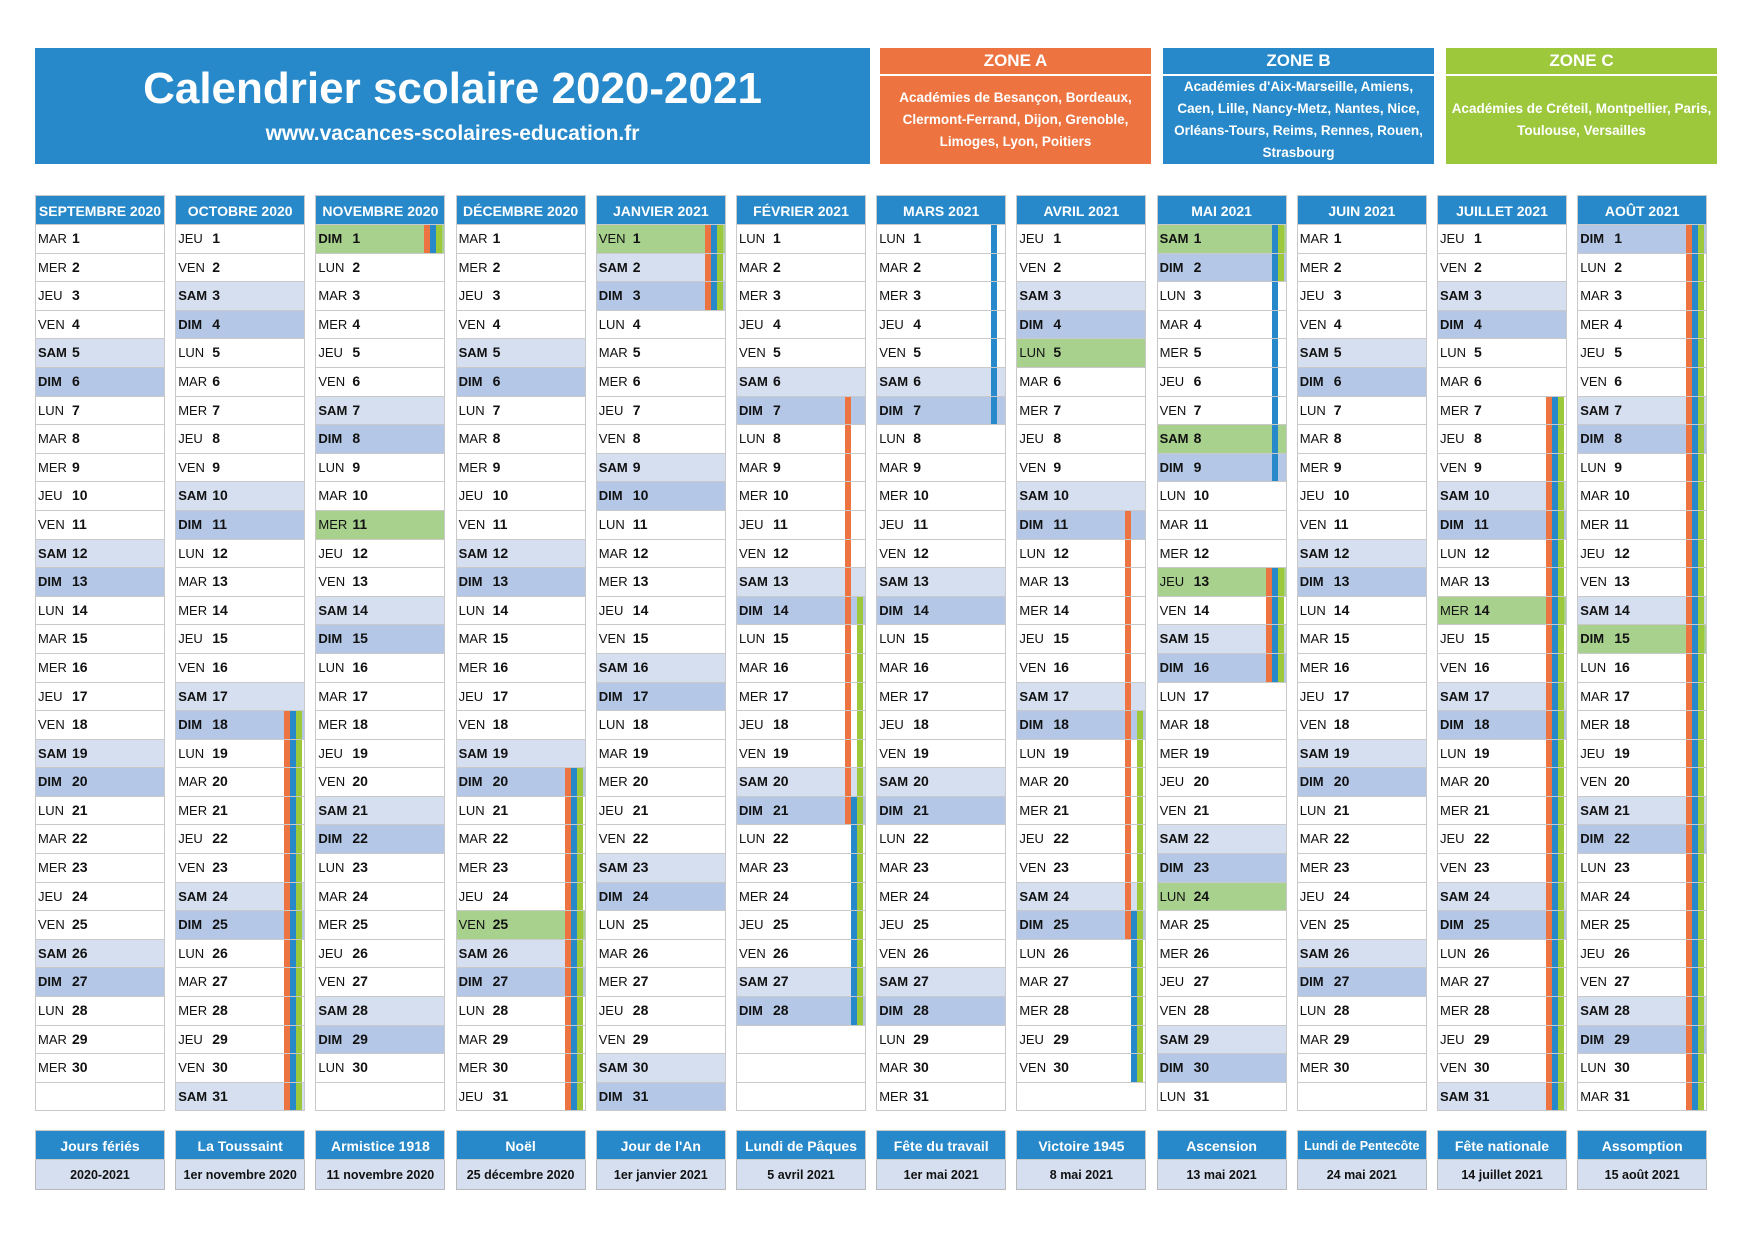  Describe the element at coordinates (941, 554) in the screenshot. I see `day-row: VEN 12` at that location.